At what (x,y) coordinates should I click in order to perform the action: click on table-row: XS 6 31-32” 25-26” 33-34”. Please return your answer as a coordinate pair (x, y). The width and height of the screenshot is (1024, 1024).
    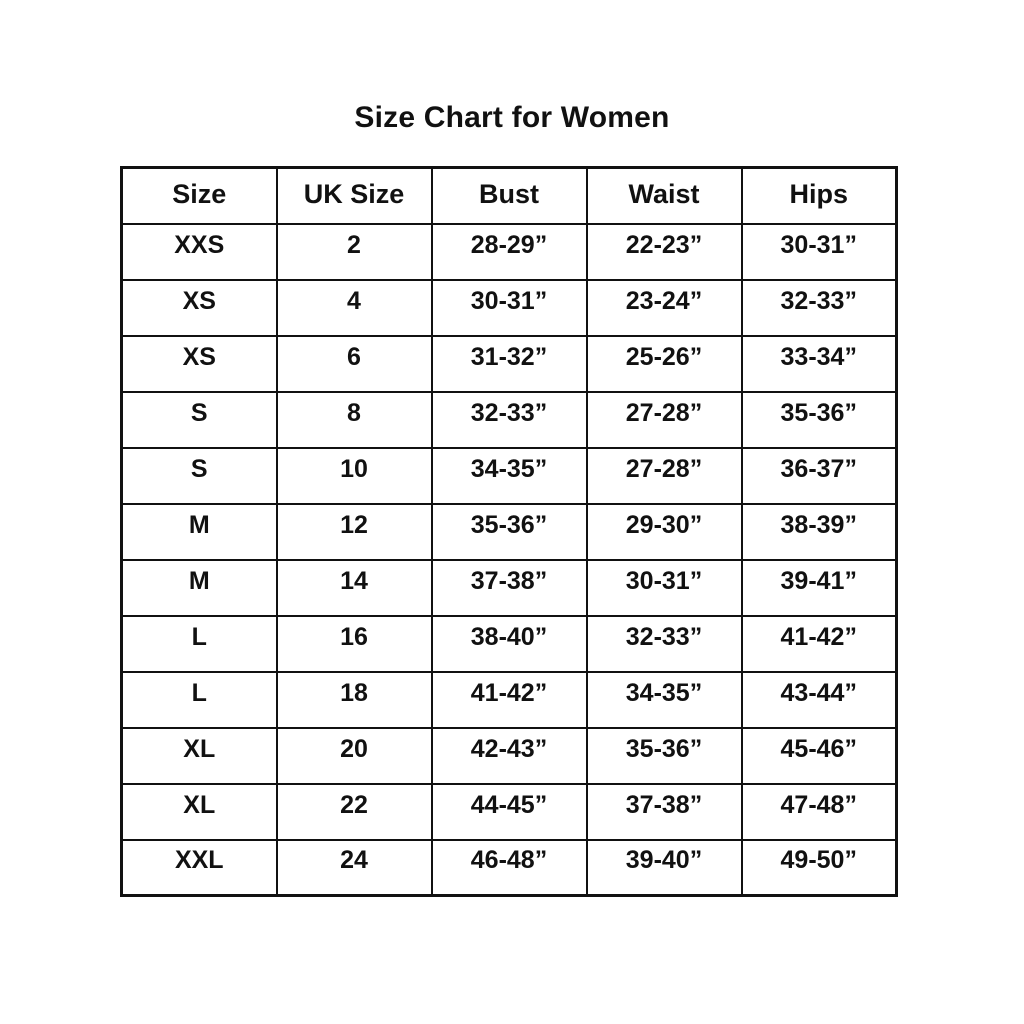
    Looking at the image, I should click on (509, 363).